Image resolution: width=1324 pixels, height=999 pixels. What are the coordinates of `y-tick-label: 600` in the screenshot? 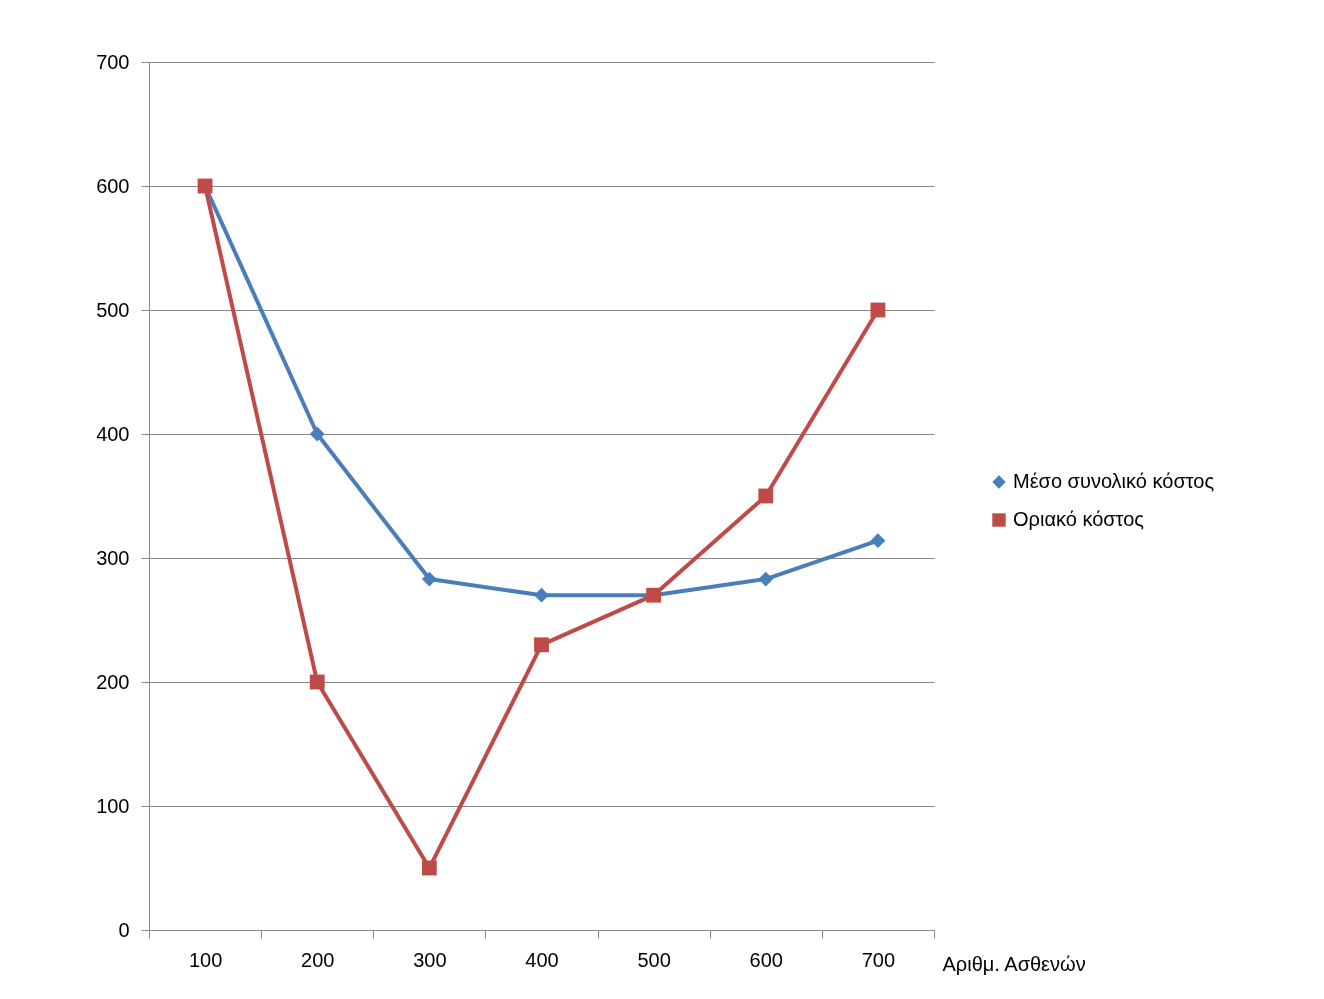 It's located at (113, 185).